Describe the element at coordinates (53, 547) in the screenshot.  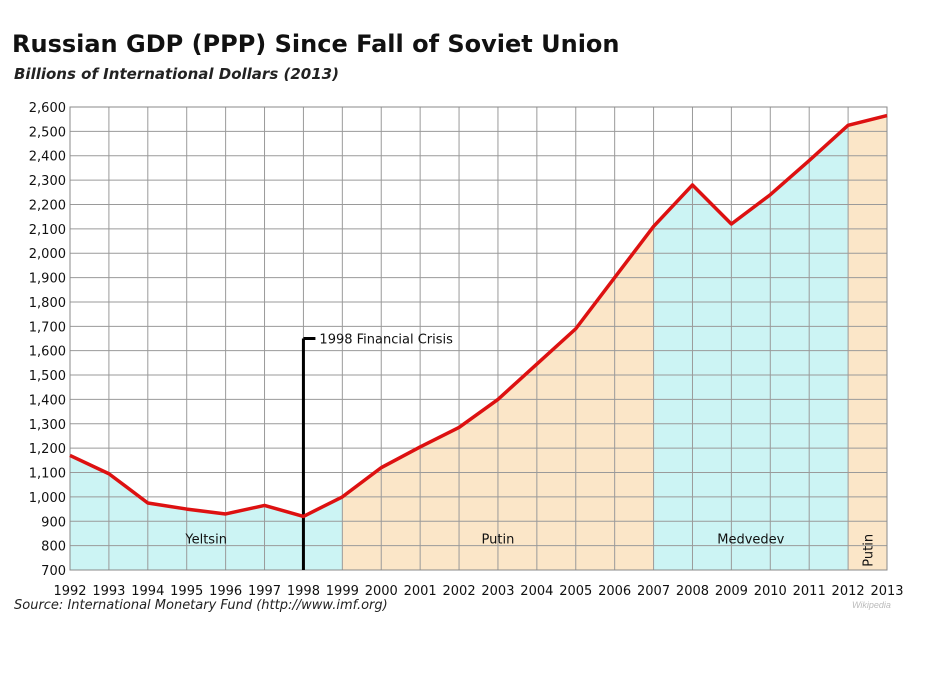
I see `y-tick-label: 800` at that location.